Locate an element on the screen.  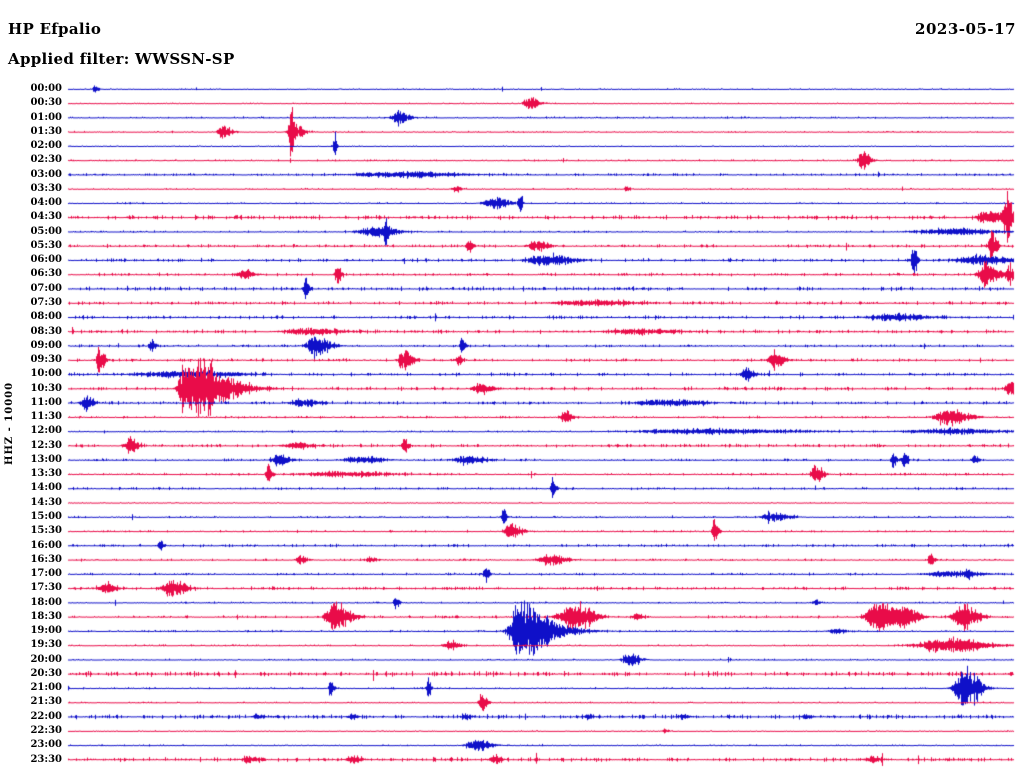
time-label: 03:30 is located at coordinates (46, 188).